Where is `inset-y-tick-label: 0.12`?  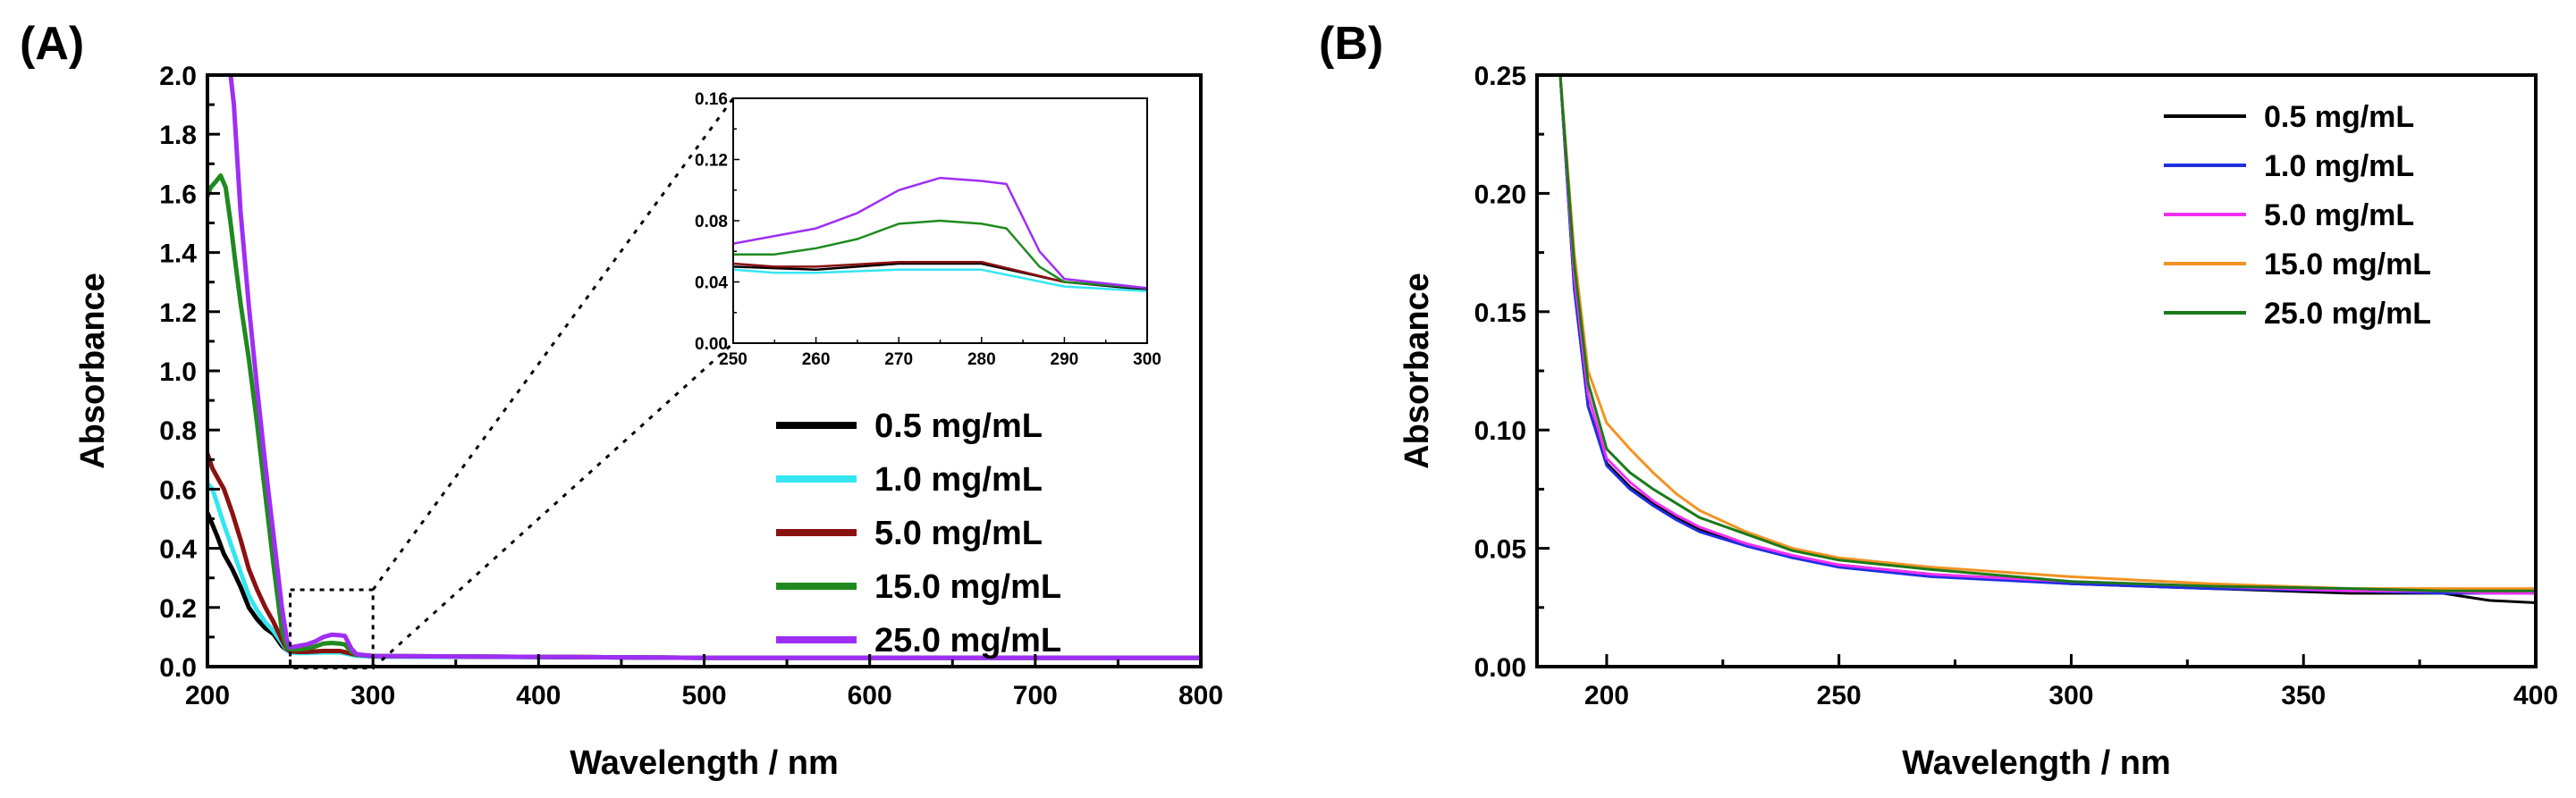 inset-y-tick-label: 0.12 is located at coordinates (711, 161).